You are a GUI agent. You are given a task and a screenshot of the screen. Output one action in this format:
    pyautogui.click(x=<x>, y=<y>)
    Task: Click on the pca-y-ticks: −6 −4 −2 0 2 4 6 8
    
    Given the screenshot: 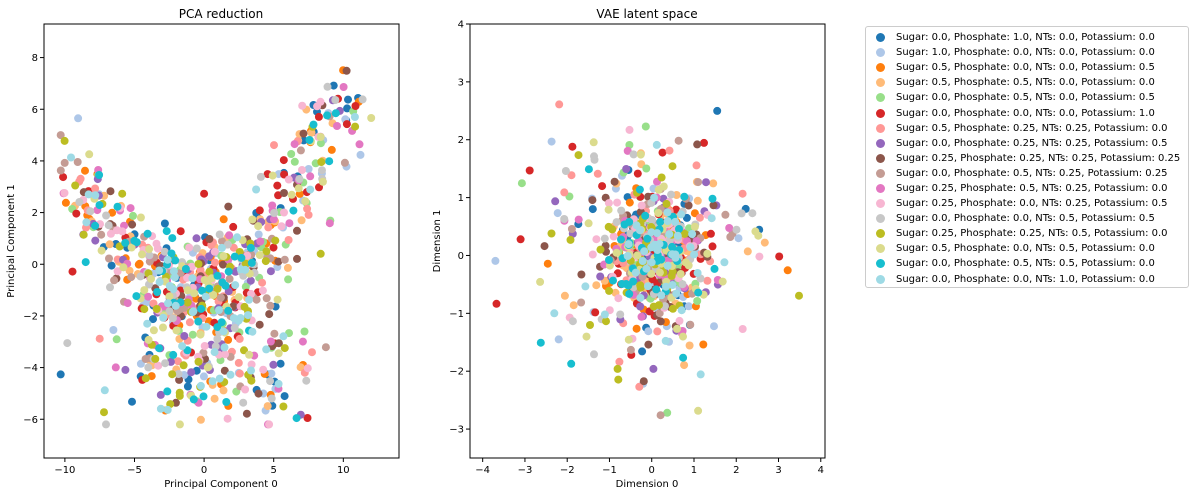 What is the action you would take?
    pyautogui.click(x=33, y=239)
    